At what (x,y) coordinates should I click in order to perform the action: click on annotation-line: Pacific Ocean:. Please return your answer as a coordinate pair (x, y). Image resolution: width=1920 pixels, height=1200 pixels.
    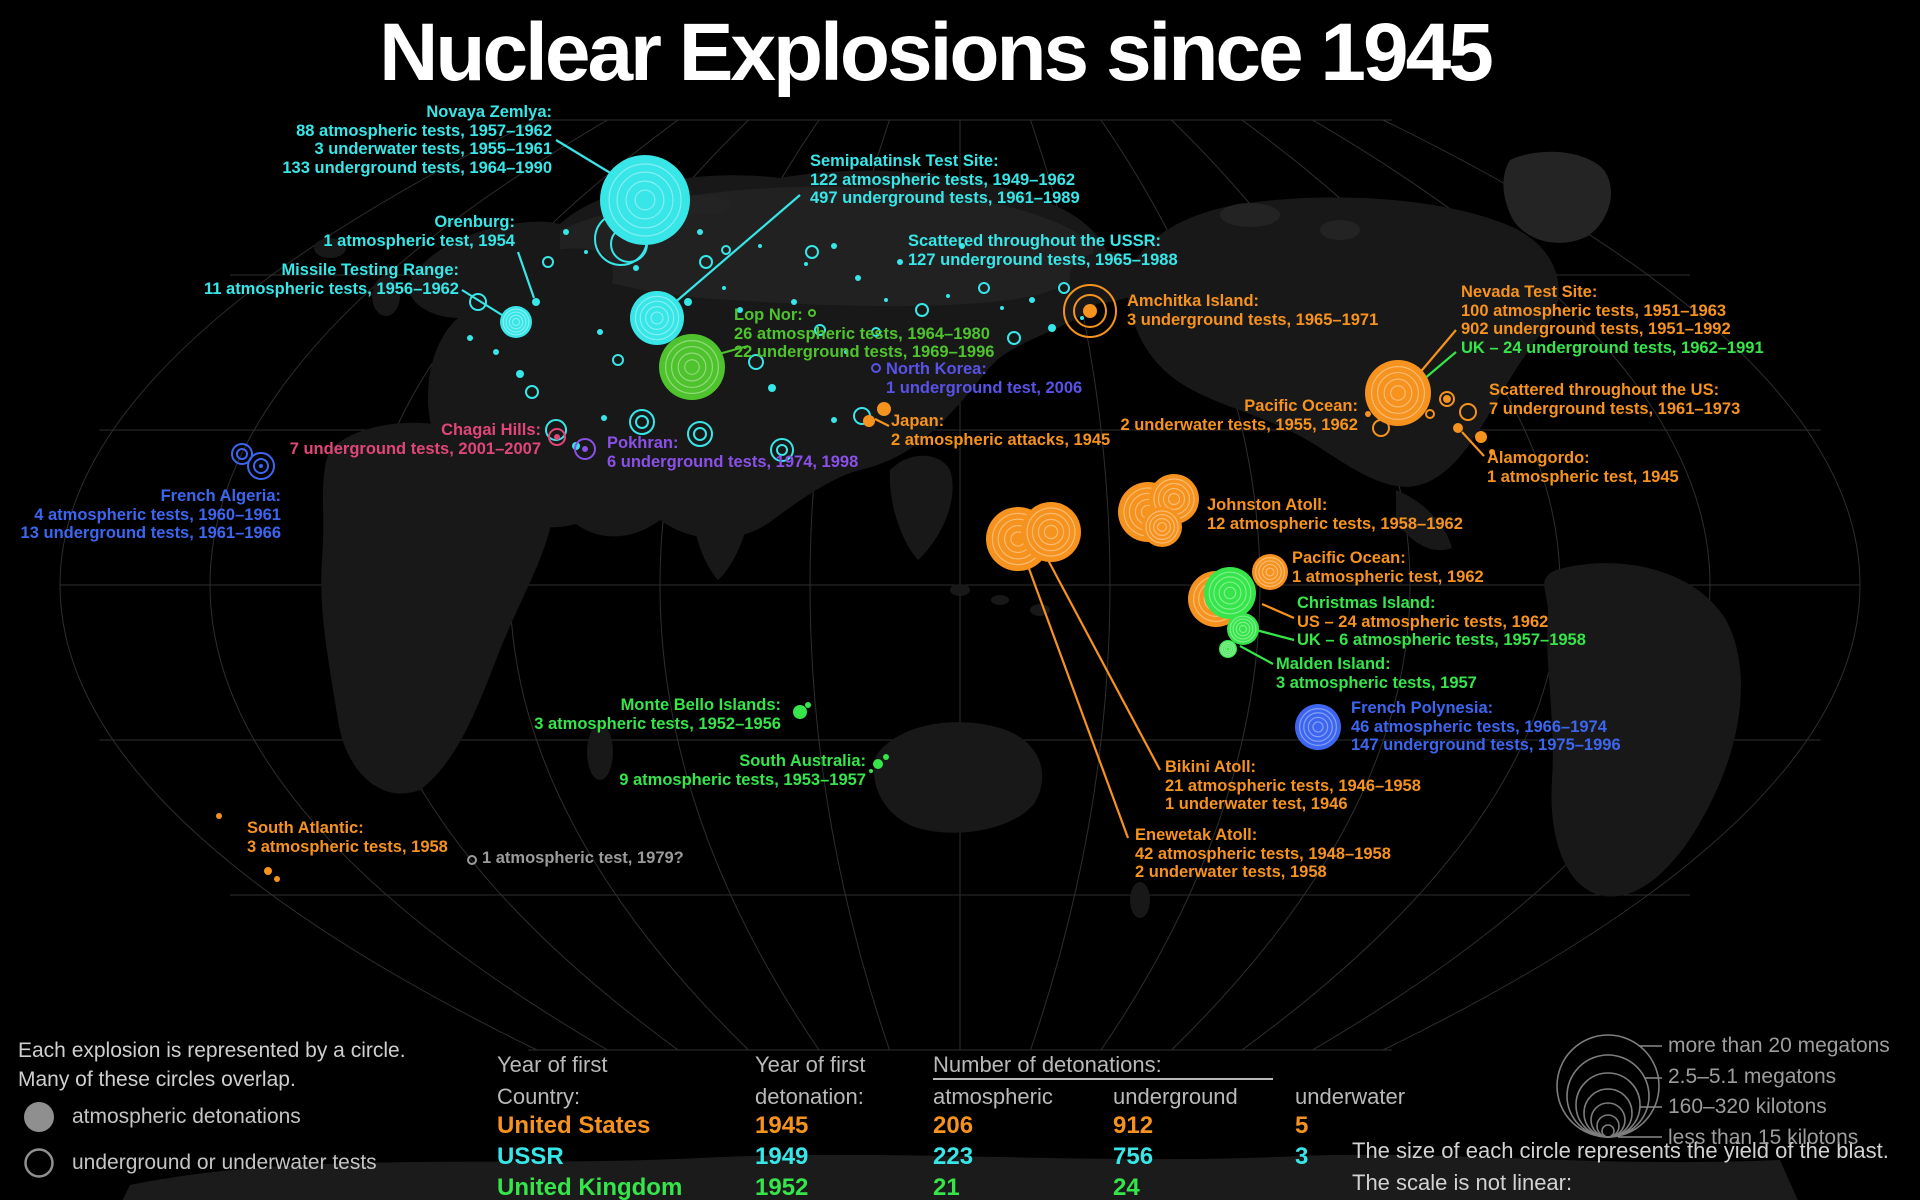
    Looking at the image, I should click on (1301, 406).